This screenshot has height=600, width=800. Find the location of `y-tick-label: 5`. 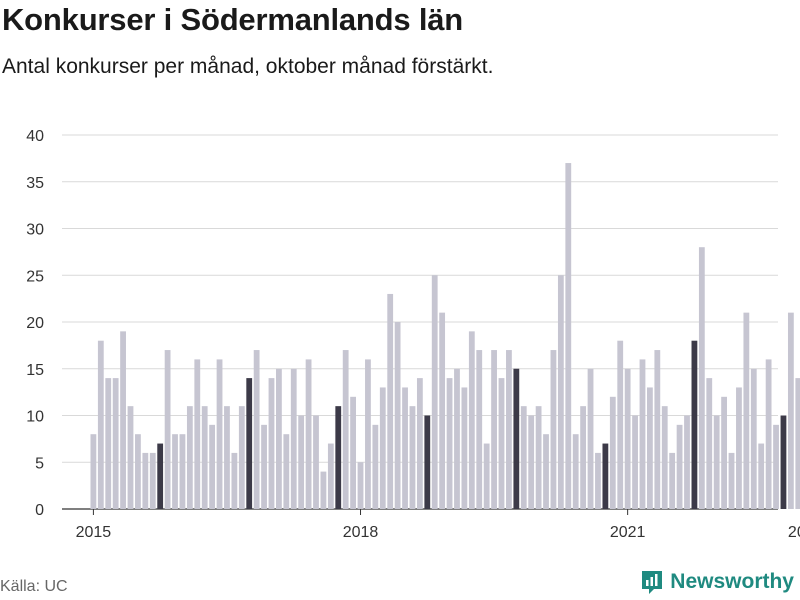

y-tick-label: 5 is located at coordinates (39, 463).